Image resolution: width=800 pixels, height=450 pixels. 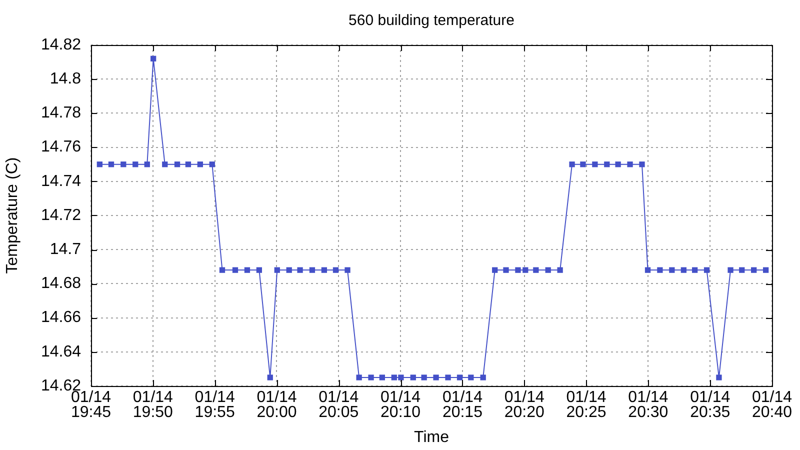 What do you see at coordinates (61, 283) in the screenshot?
I see `y-tick-label: 14.68` at bounding box center [61, 283].